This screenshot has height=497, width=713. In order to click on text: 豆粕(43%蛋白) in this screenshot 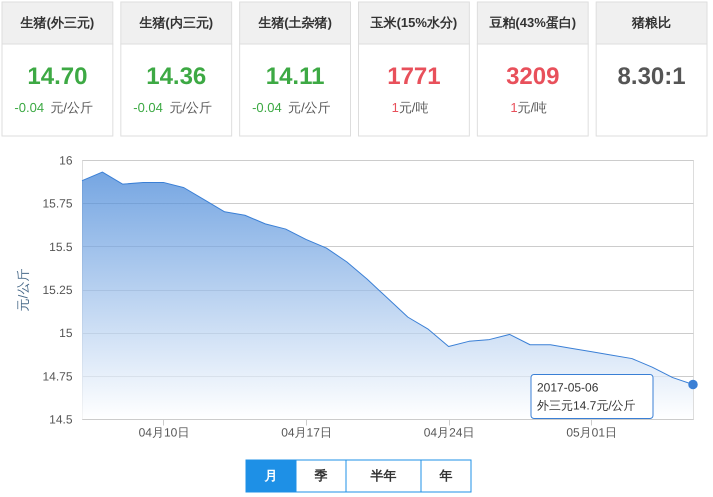, I will do `click(532, 22)`.